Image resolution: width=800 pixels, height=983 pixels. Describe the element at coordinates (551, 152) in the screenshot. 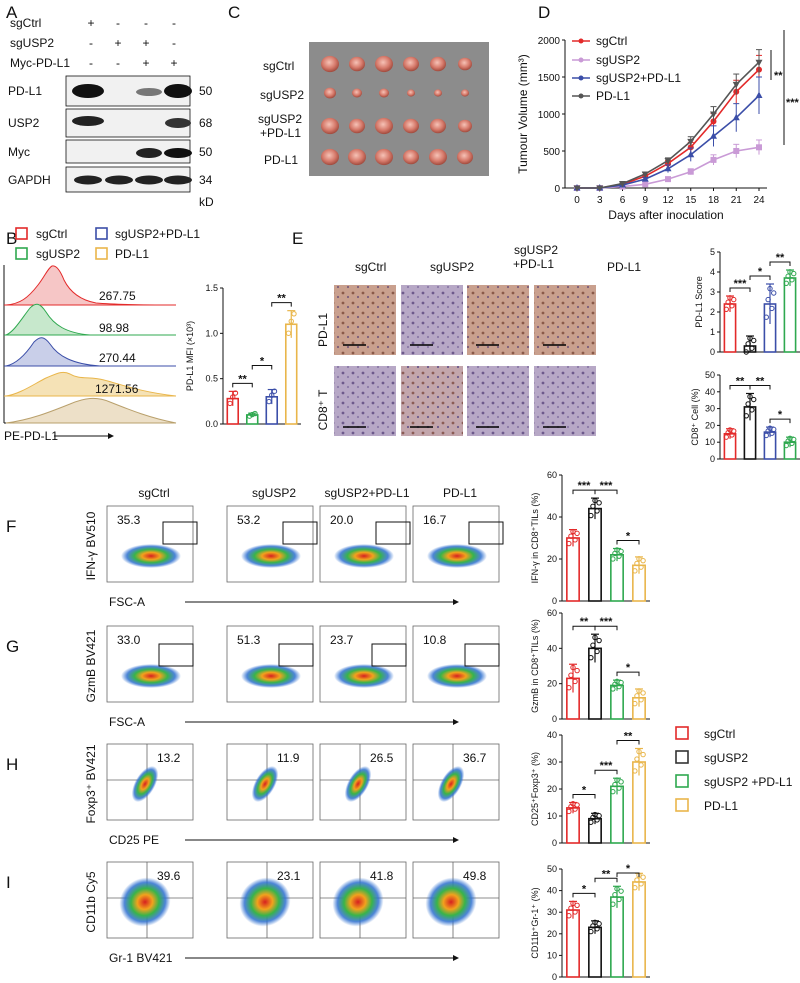

I see `d-y-tick-label: 500` at that location.